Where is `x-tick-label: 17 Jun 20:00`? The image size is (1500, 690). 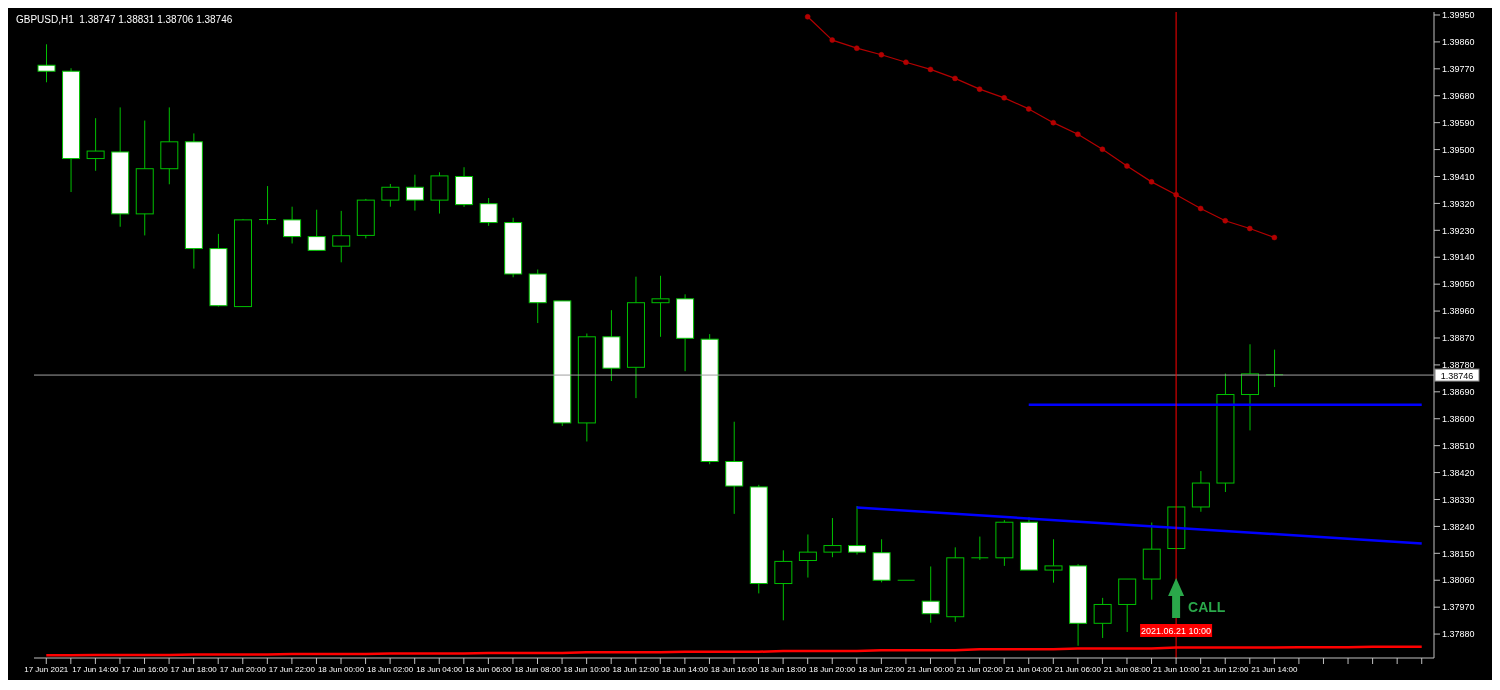 x-tick-label: 17 Jun 20:00 is located at coordinates (243, 669).